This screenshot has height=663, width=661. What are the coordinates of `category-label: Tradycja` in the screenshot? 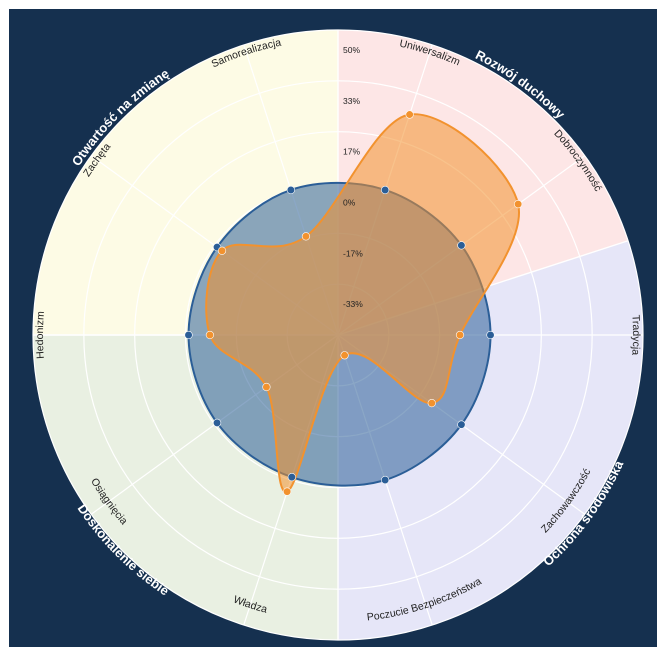 It's located at (635, 335).